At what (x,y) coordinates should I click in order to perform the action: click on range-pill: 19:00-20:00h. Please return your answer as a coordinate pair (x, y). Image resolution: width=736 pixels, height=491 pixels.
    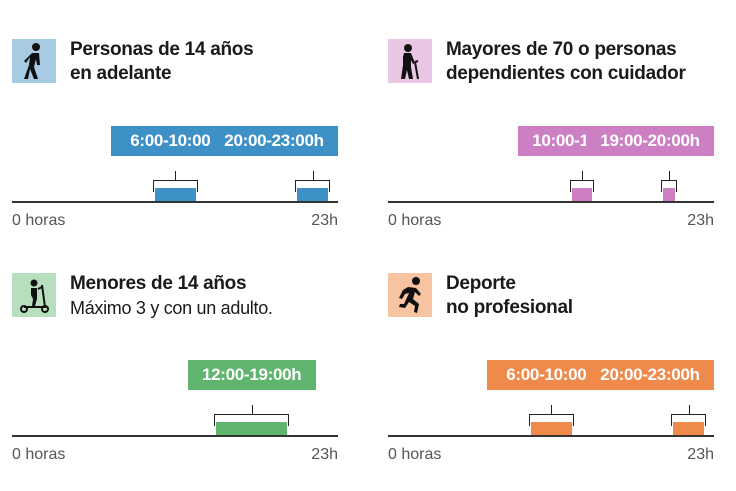
    Looking at the image, I should click on (650, 141).